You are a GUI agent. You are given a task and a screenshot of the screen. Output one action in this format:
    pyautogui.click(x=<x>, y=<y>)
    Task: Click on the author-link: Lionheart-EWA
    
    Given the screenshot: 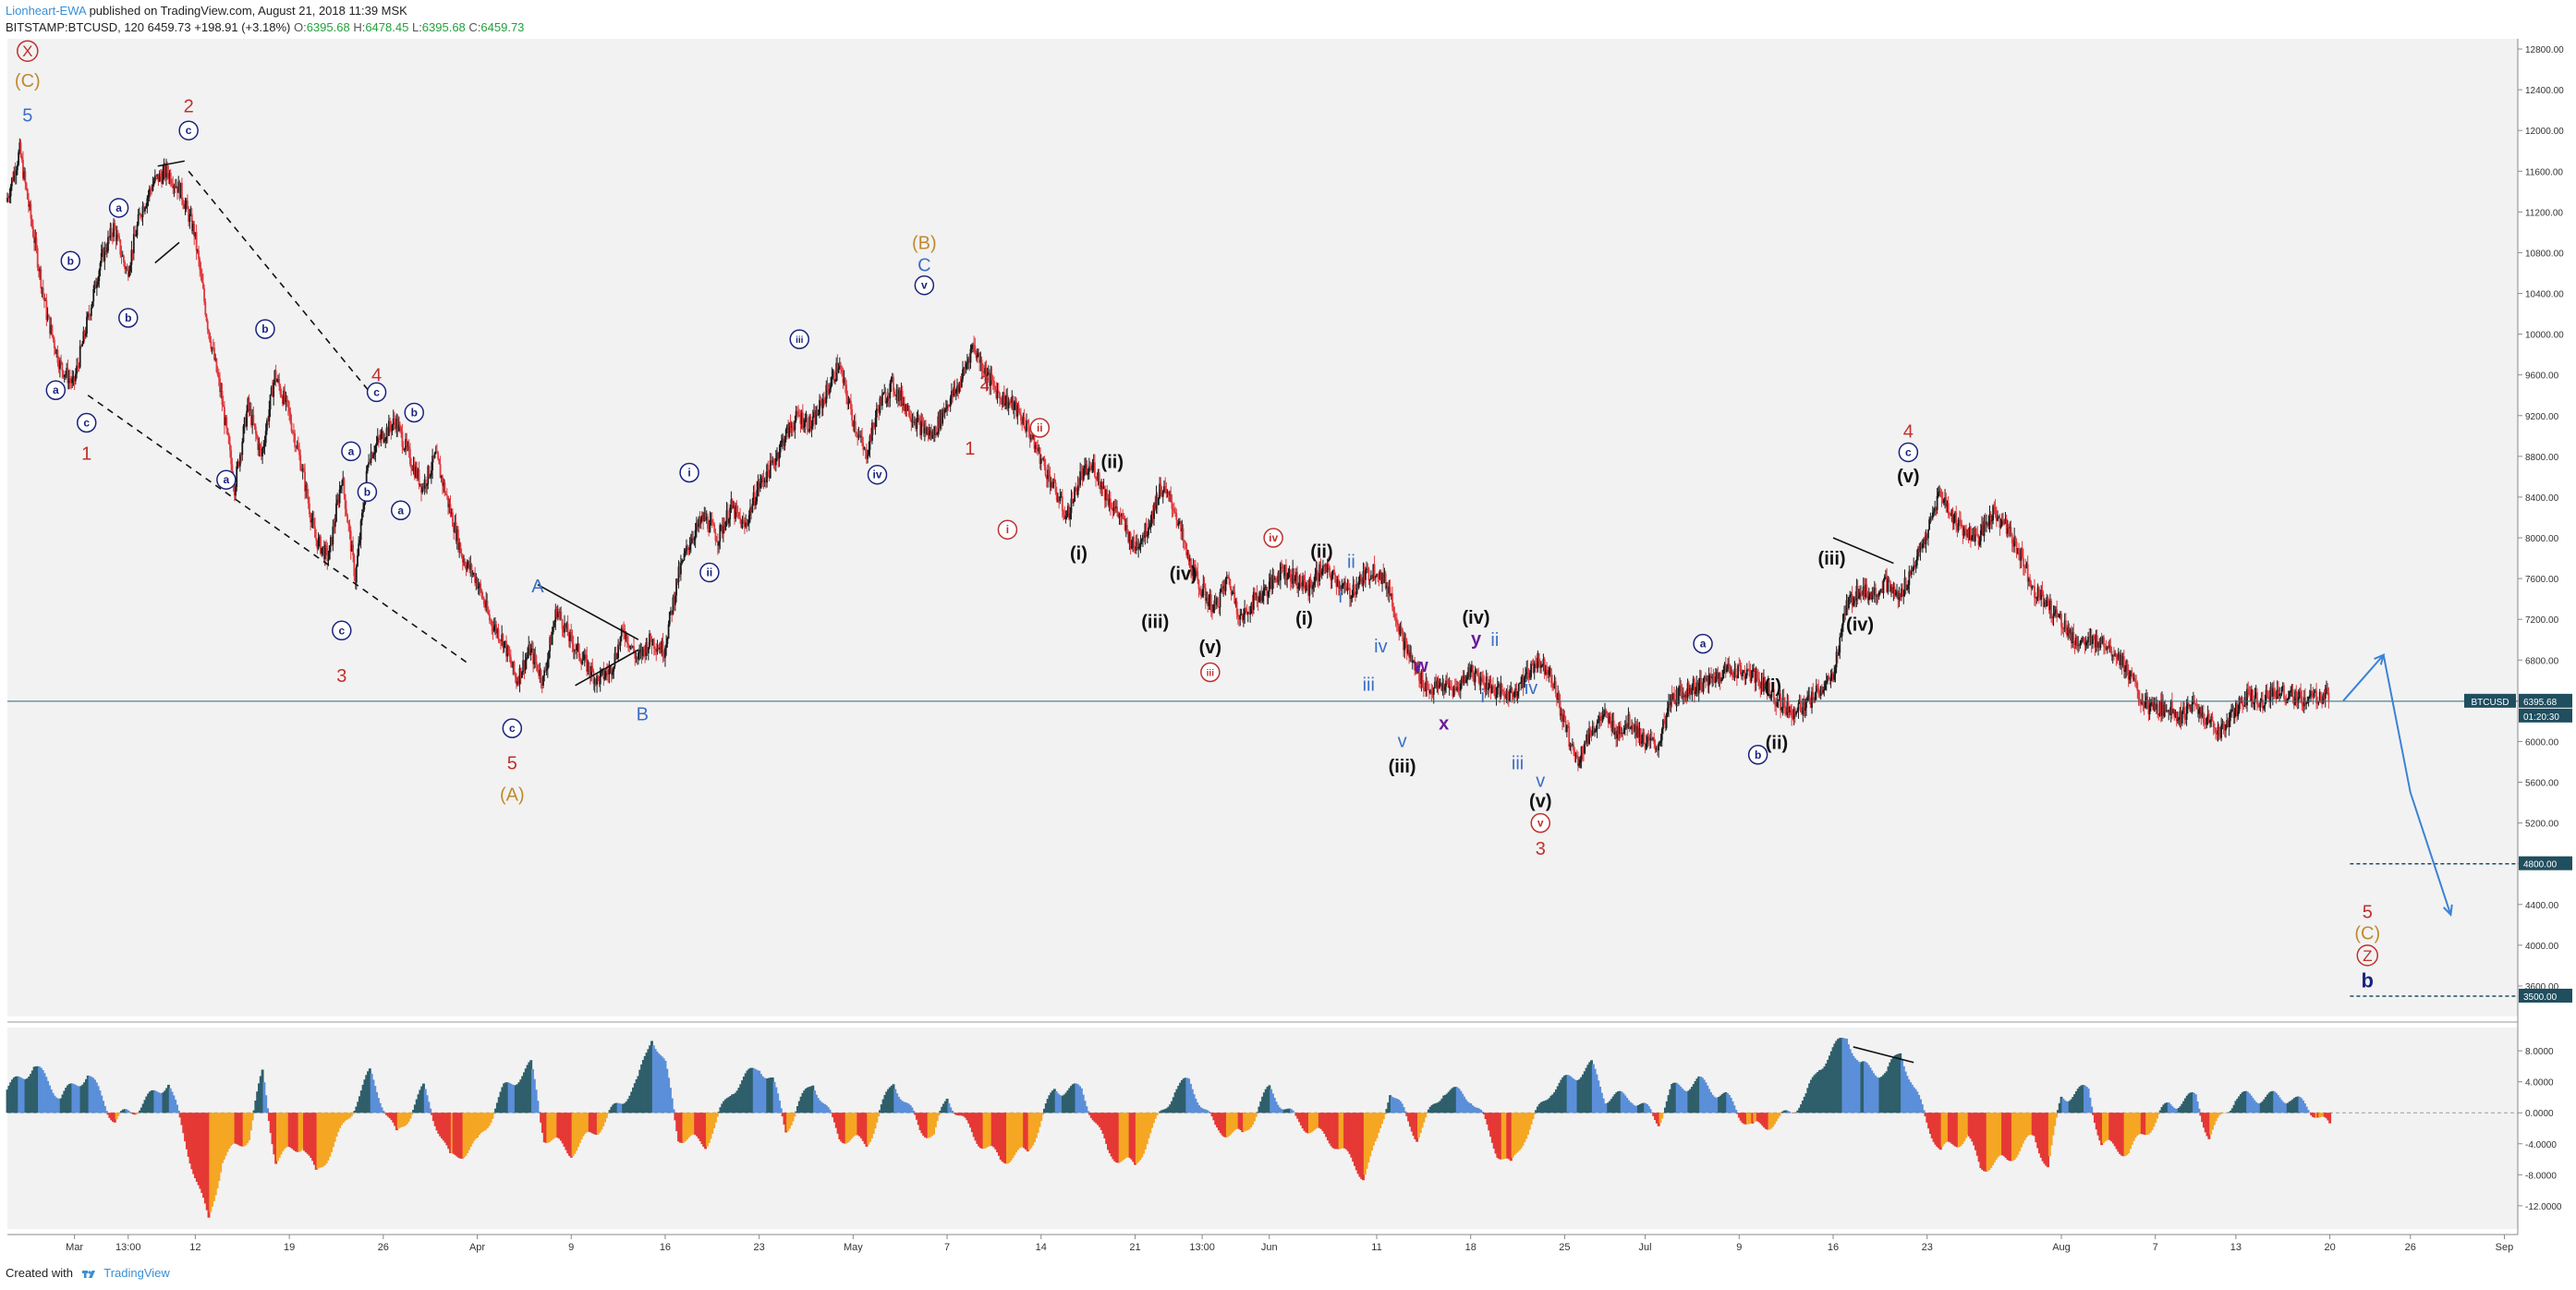 What is the action you would take?
    pyautogui.click(x=46, y=11)
    